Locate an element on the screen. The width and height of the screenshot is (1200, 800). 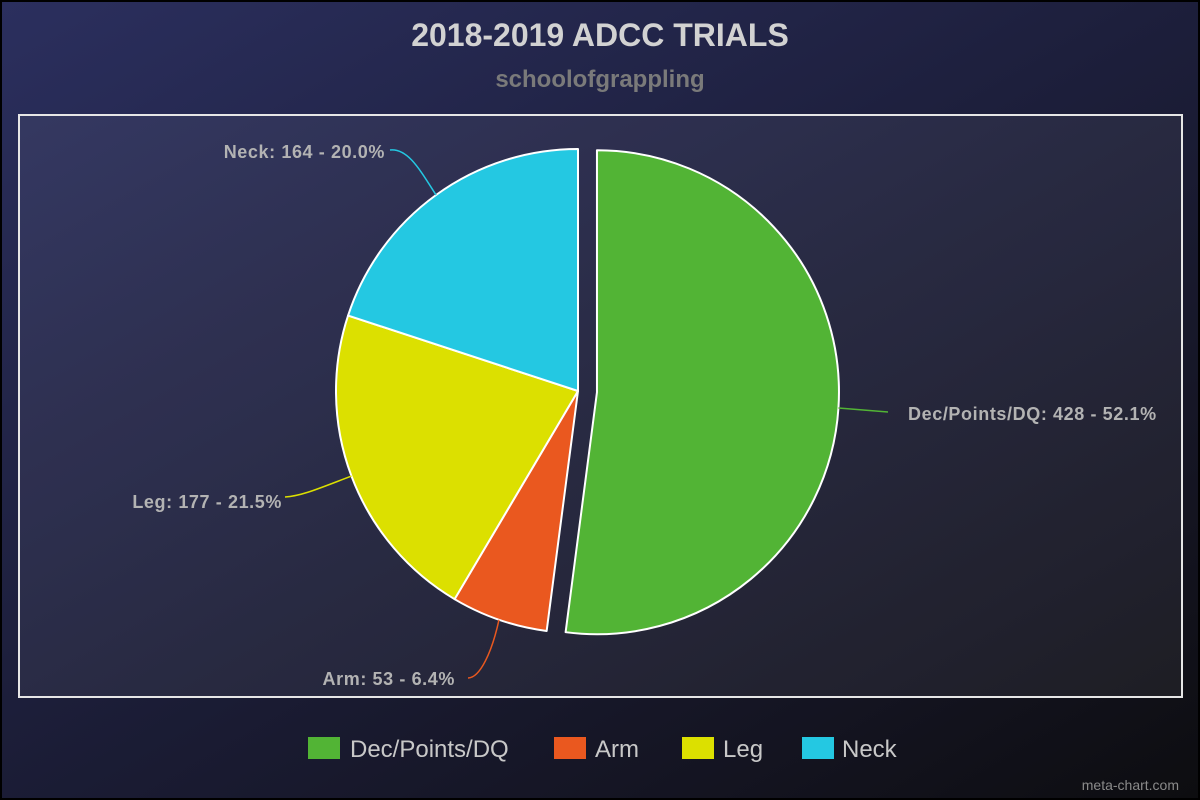
legend-label-dec-points-dq: Dec/Points/DQ is located at coordinates (429, 749).